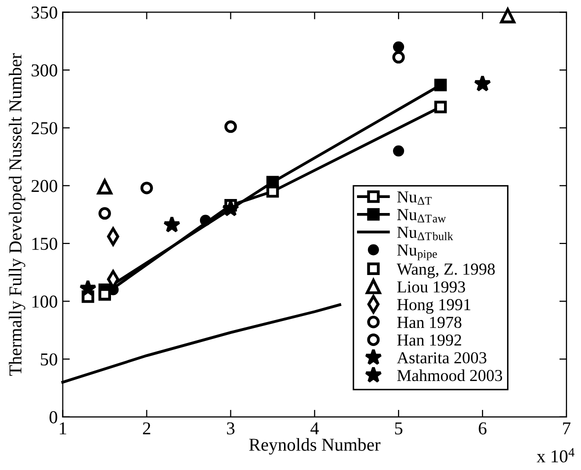 The image size is (581, 470). Describe the element at coordinates (45, 244) in the screenshot. I see `y-tick-label: 150` at that location.